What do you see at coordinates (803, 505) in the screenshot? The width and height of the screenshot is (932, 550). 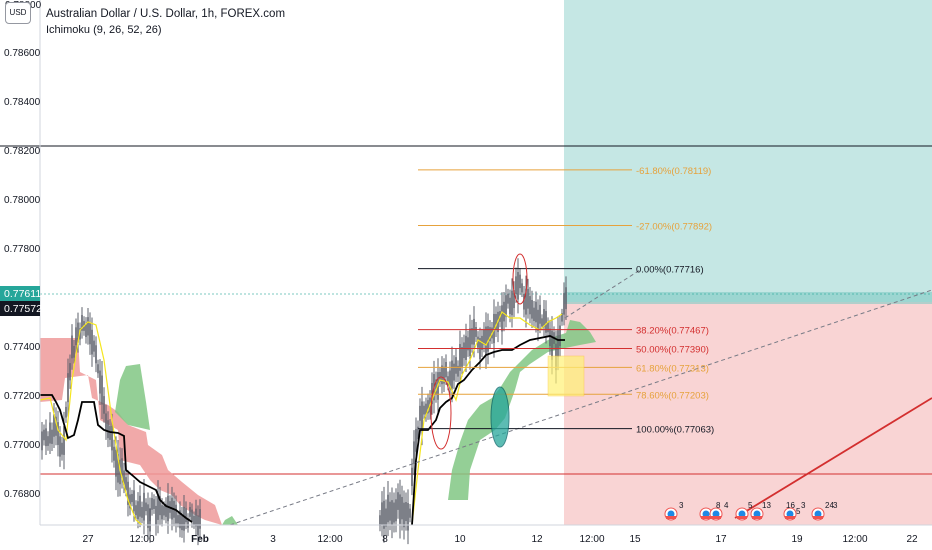 I see `event-count: 3` at bounding box center [803, 505].